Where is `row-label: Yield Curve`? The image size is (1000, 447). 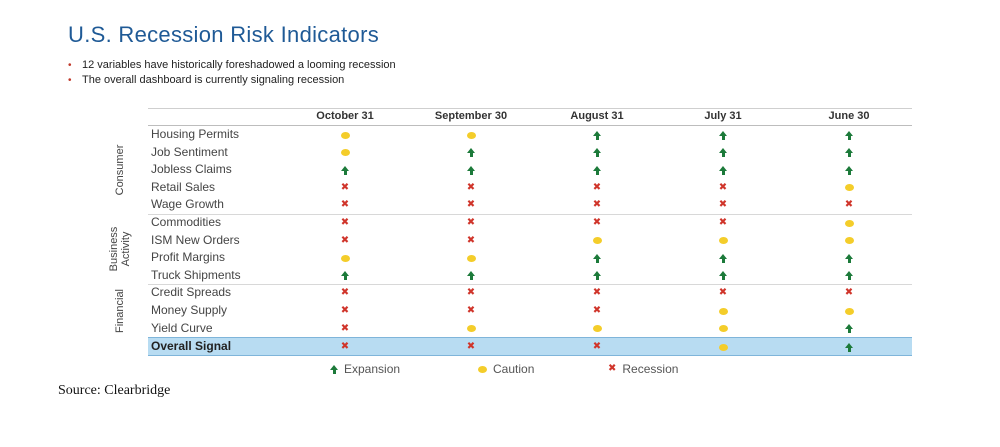
row-label: Yield Curve is located at coordinates (182, 327).